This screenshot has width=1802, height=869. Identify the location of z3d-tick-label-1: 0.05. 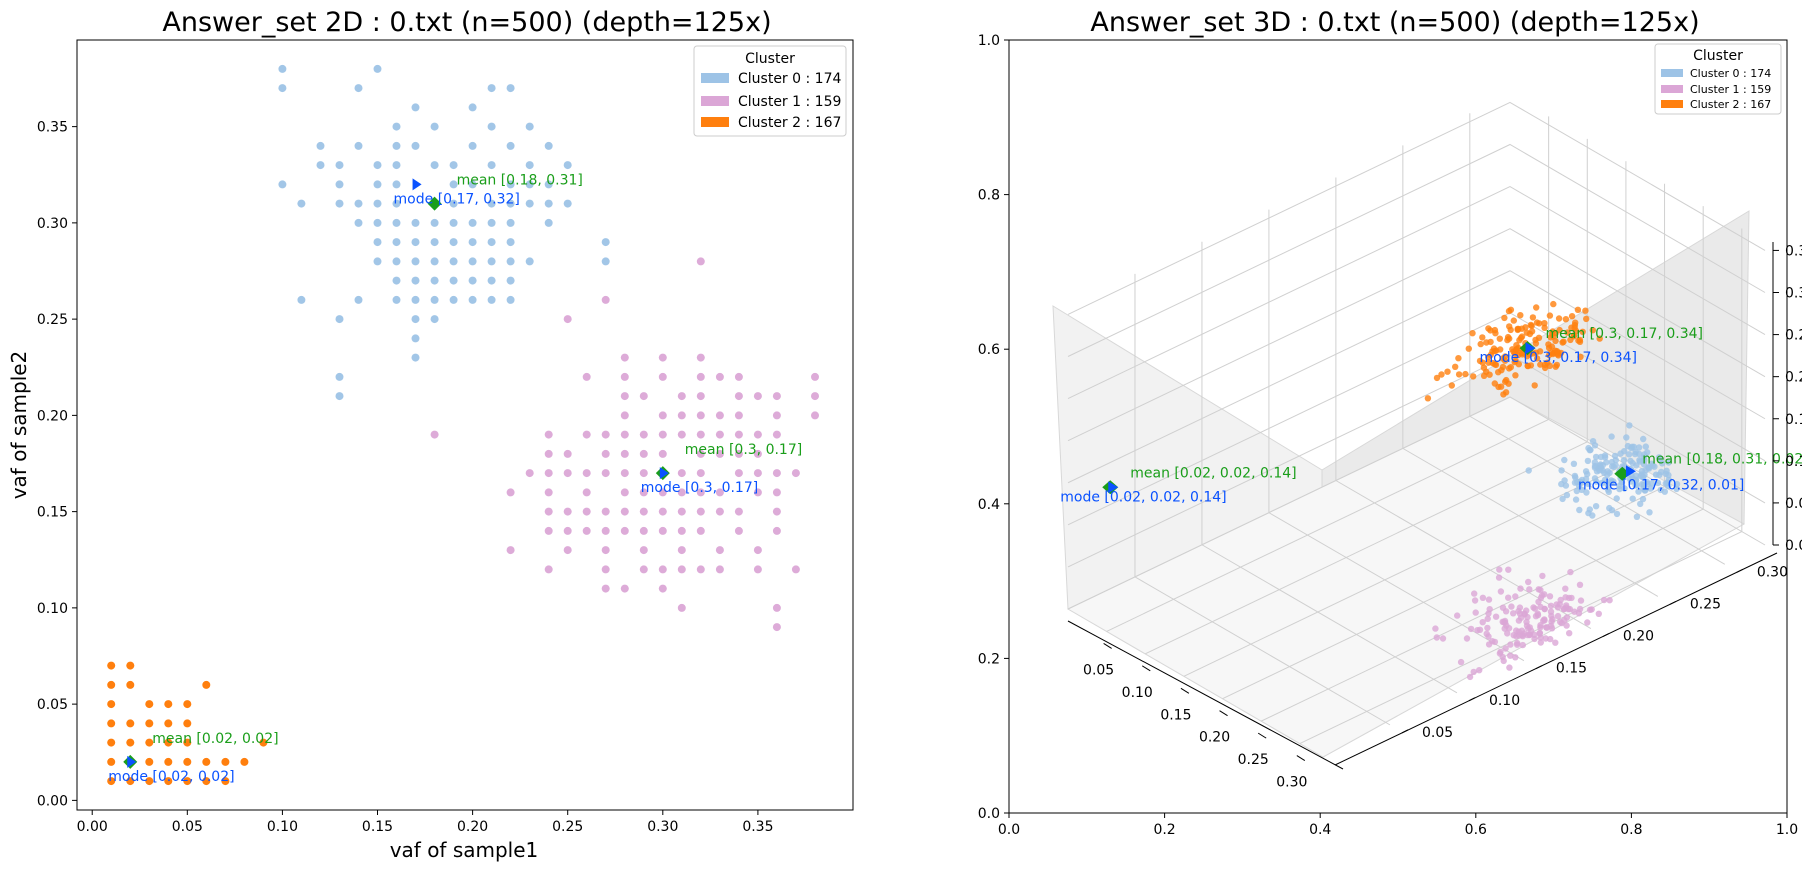
(1793, 504).